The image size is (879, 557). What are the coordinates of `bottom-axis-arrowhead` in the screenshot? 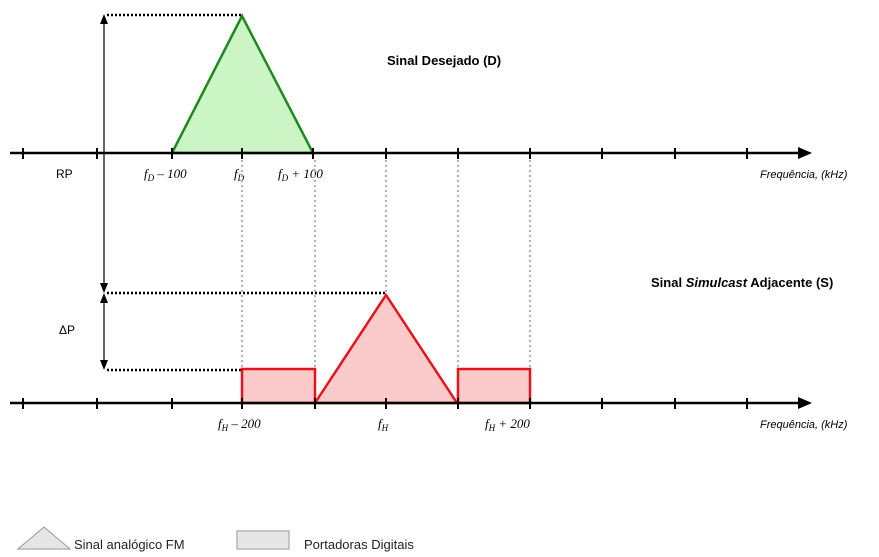 It's located at (805, 403).